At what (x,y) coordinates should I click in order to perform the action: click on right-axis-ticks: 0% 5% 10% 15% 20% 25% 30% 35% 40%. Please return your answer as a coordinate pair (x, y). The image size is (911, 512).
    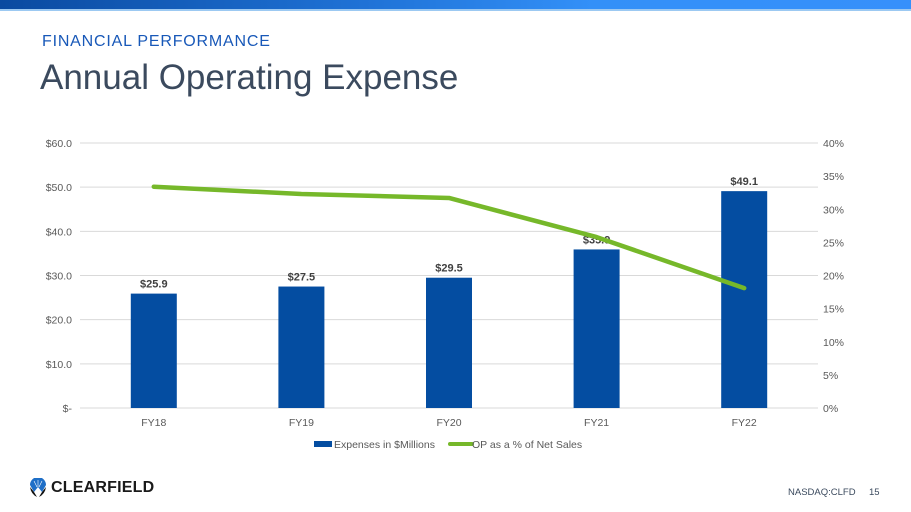
    Looking at the image, I should click on (833, 276).